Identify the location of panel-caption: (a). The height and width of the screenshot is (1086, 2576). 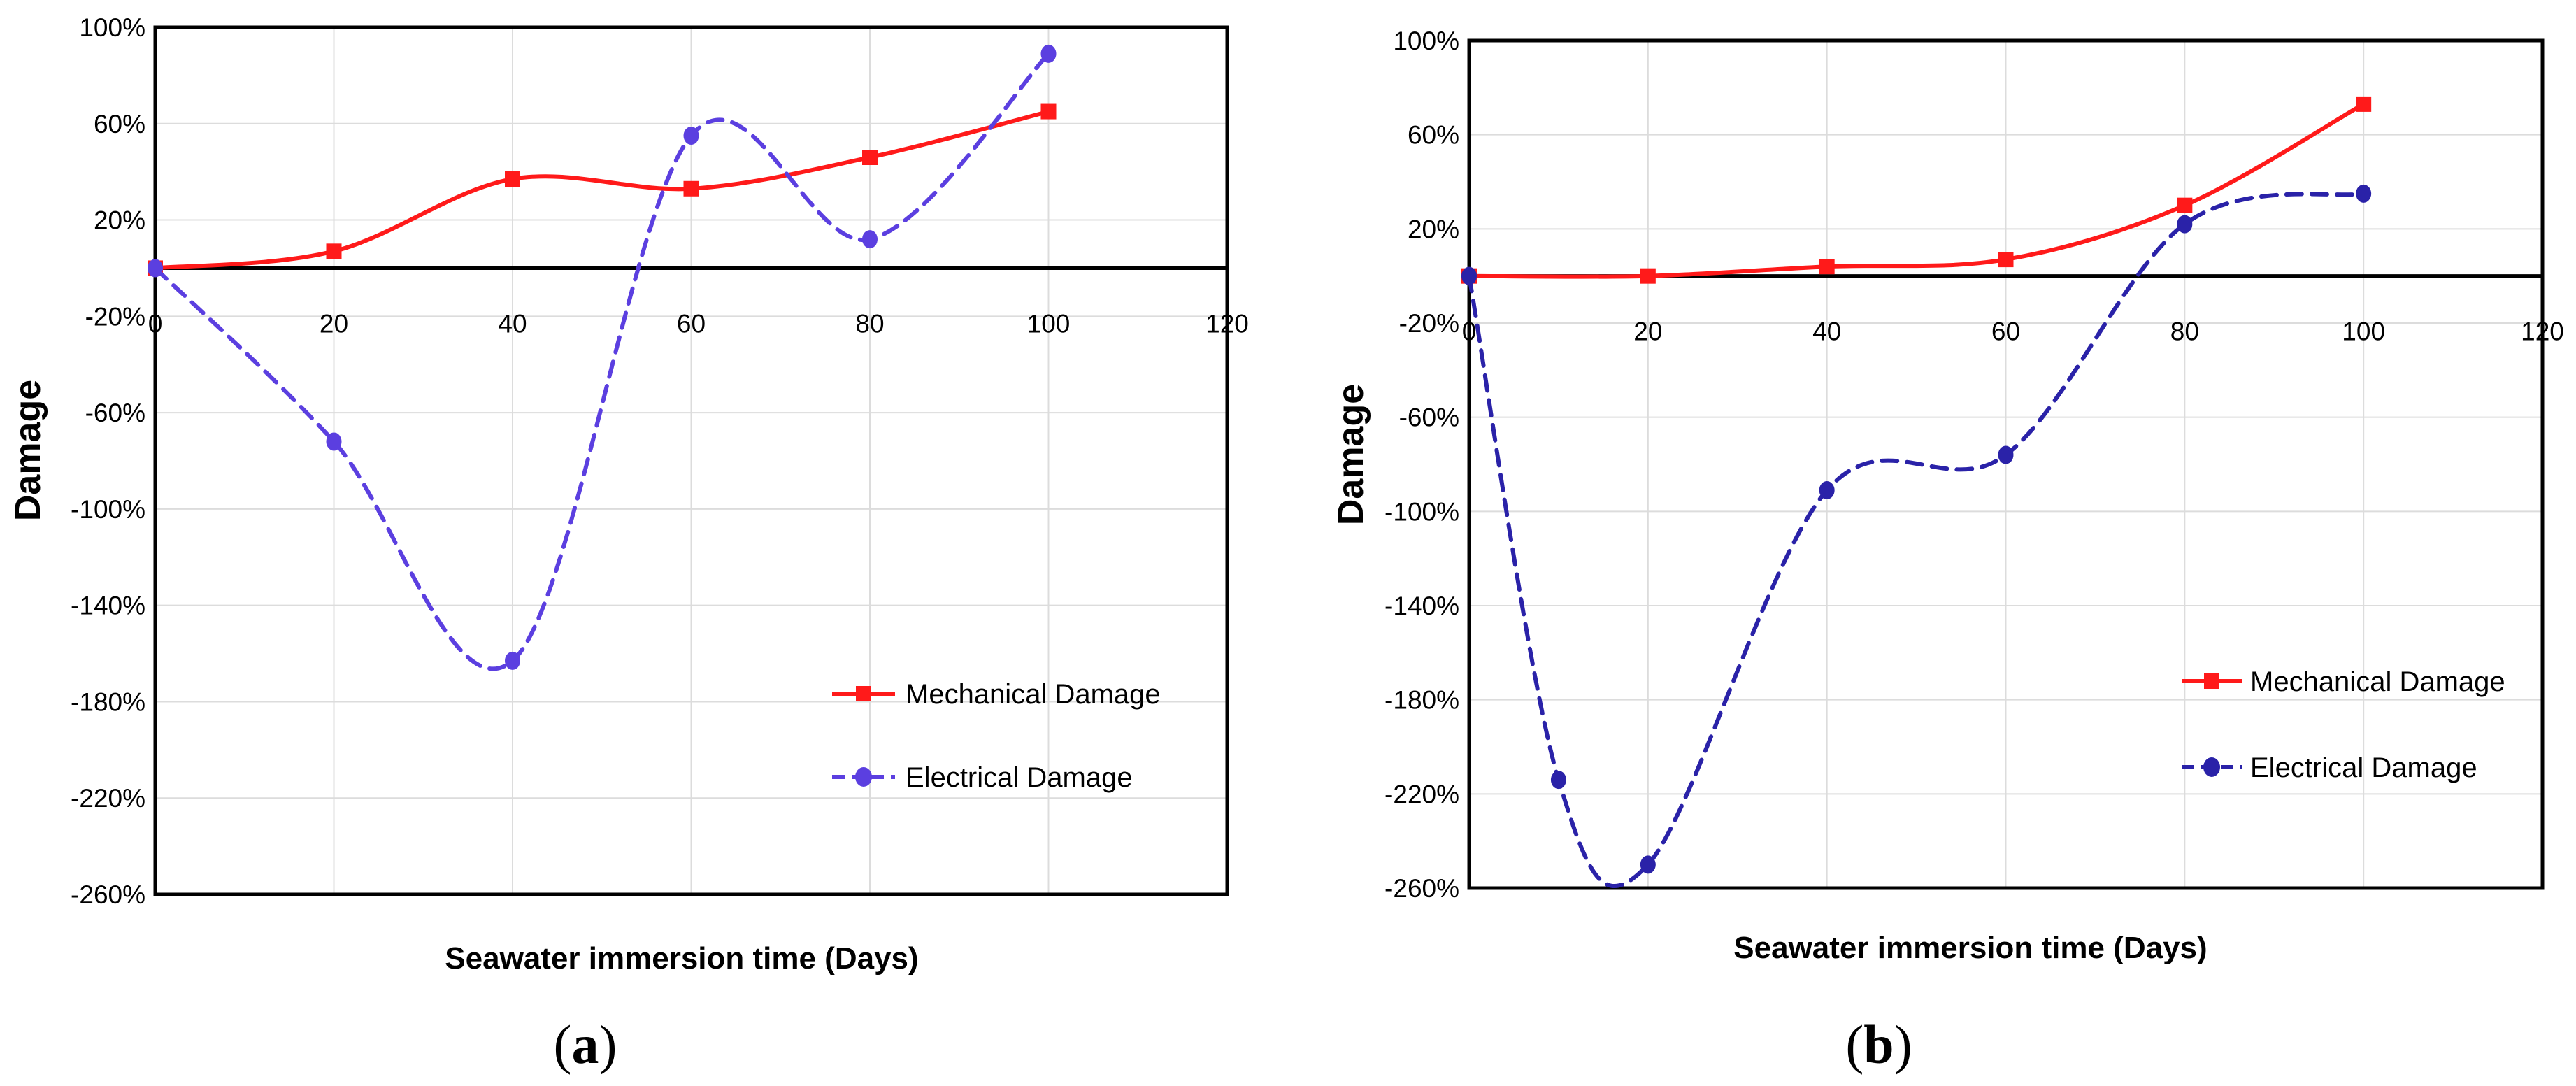
(585, 1044).